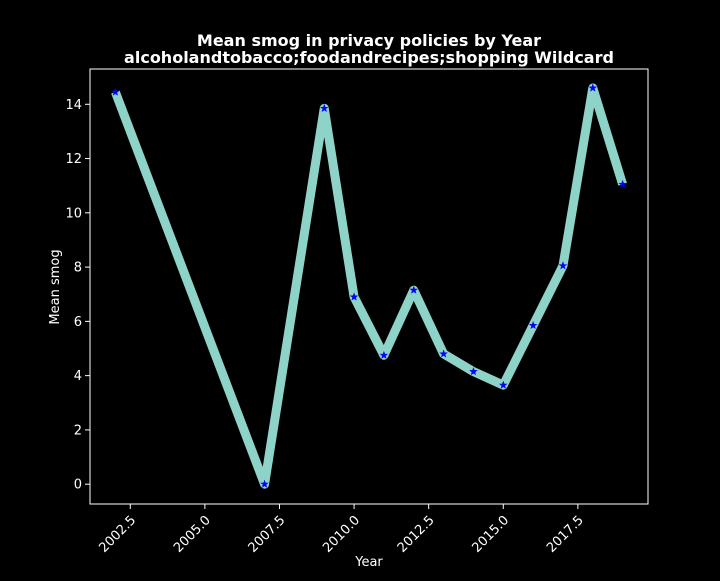  Describe the element at coordinates (368, 562) in the screenshot. I see `x-axis-label: Year` at that location.